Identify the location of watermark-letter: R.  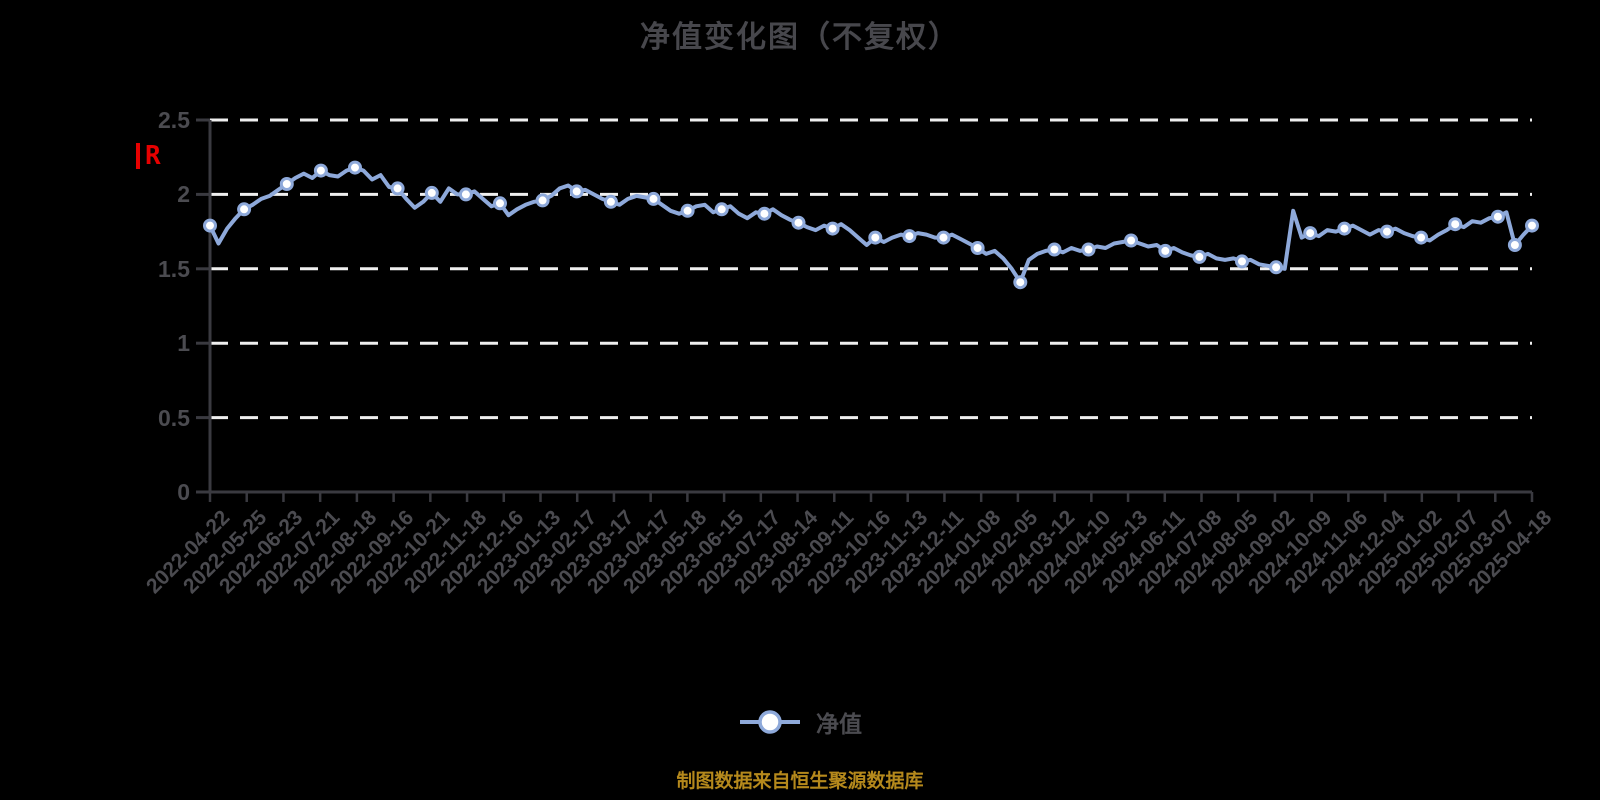
(153, 156).